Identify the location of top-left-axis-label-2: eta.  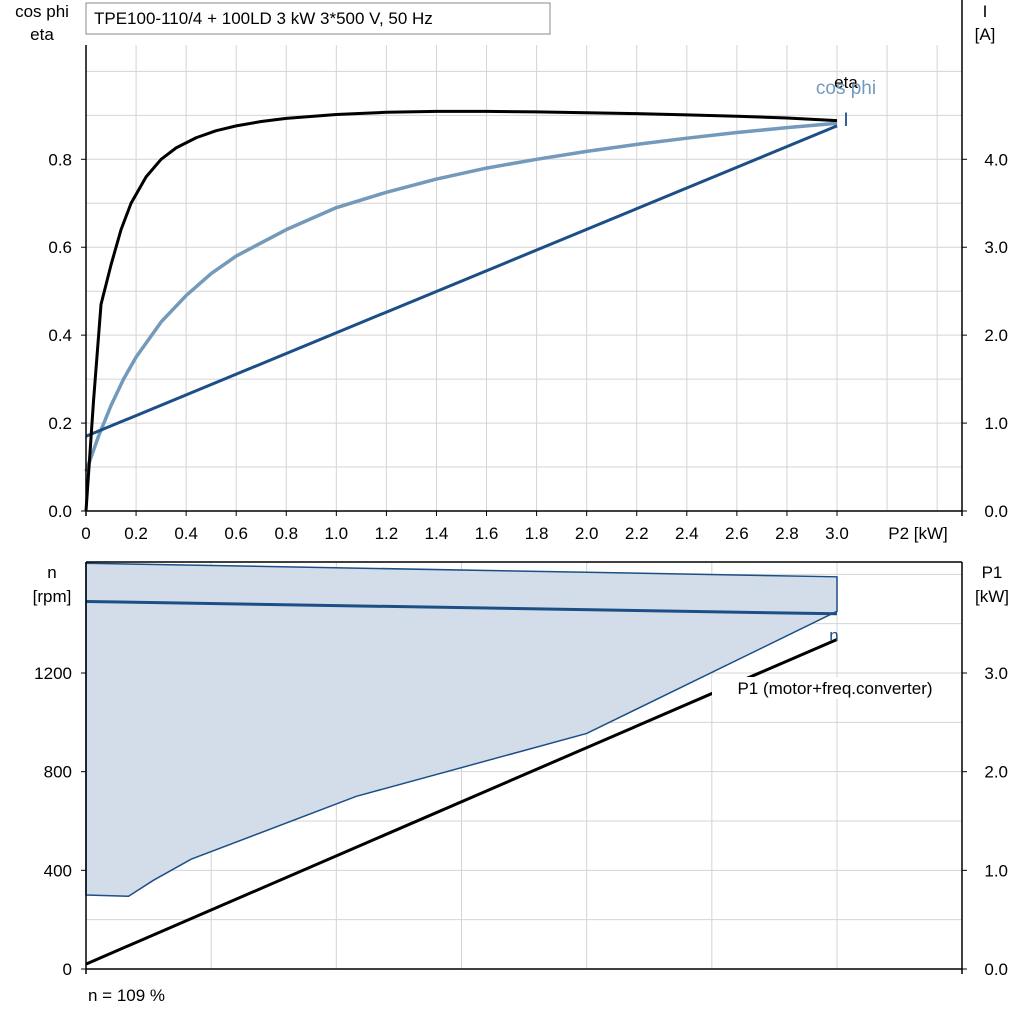
(42, 34).